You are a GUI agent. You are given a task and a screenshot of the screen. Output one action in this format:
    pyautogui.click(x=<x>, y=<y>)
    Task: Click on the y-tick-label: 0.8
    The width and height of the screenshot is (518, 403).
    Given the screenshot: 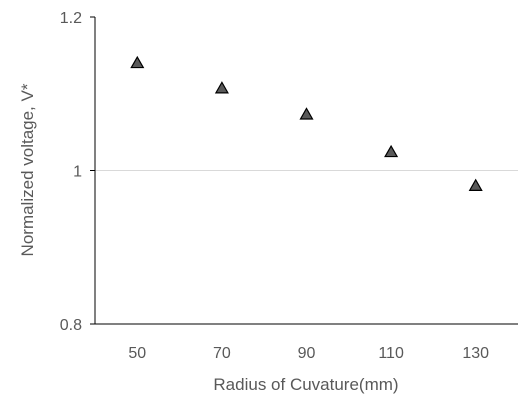 What is the action you would take?
    pyautogui.click(x=71, y=325)
    